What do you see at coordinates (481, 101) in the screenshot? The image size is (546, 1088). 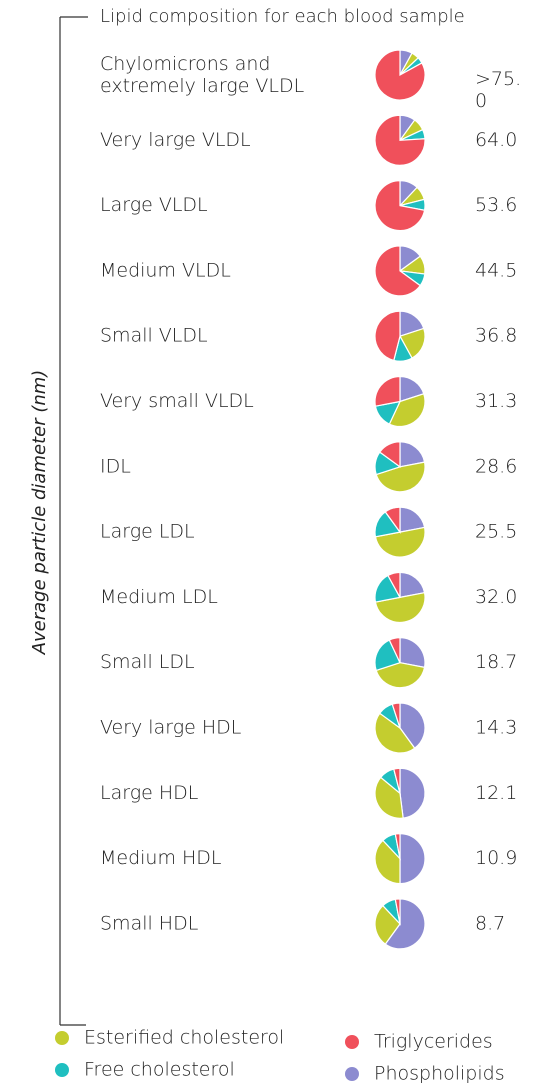 I see `diameter-line: 0` at bounding box center [481, 101].